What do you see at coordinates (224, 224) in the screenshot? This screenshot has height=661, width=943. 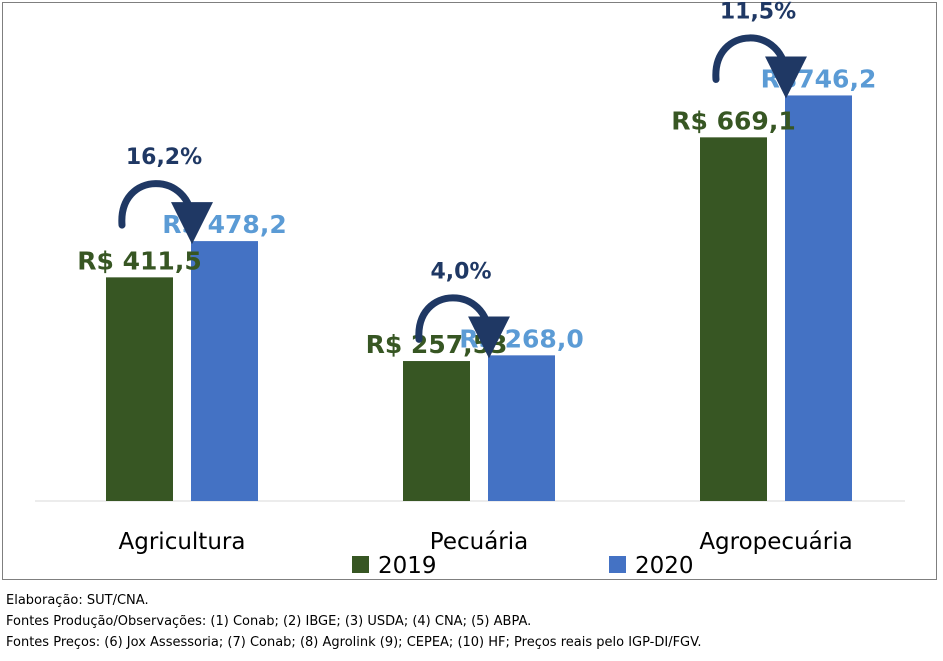 I see `data-label-2020: R$ 478,2` at bounding box center [224, 224].